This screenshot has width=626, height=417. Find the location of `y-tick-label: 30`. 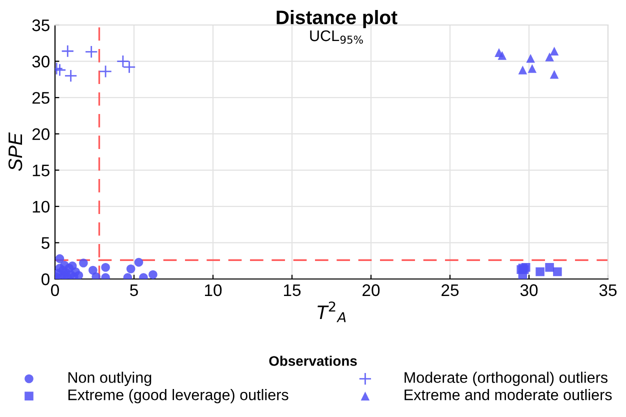

y-tick-label: 30 is located at coordinates (41, 62).